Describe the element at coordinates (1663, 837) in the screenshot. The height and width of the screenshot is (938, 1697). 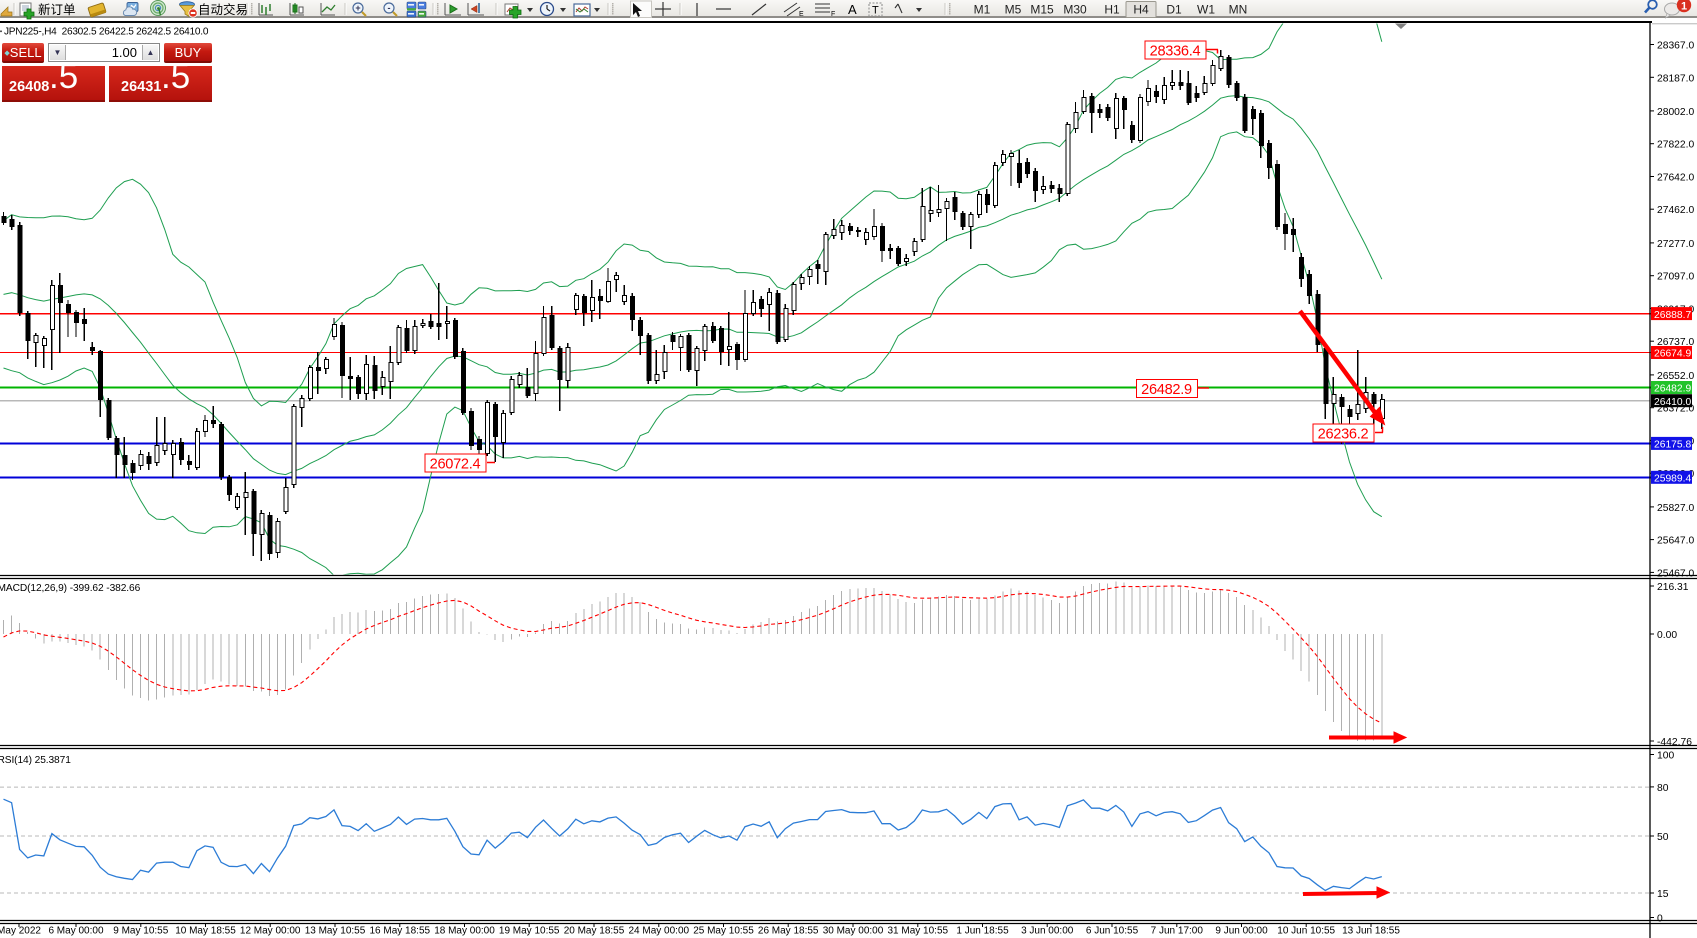
I see `svg-text: 50` at that location.